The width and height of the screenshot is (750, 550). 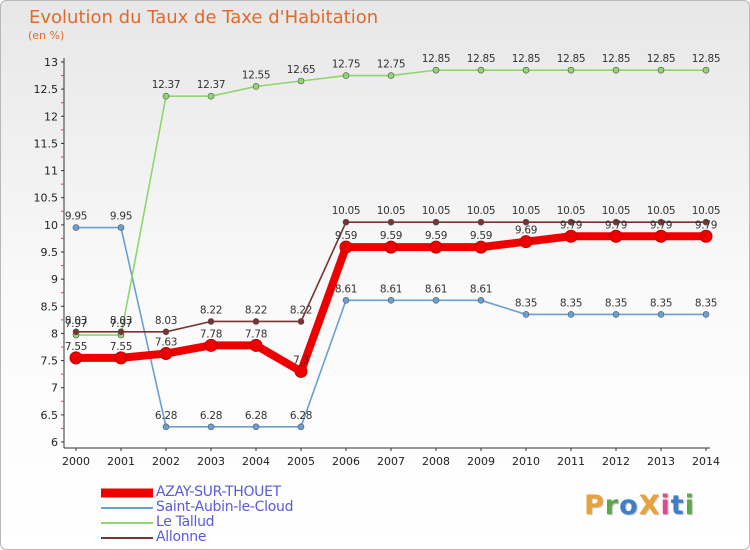 I want to click on y-tick-label: 10.5, so click(x=46, y=198).